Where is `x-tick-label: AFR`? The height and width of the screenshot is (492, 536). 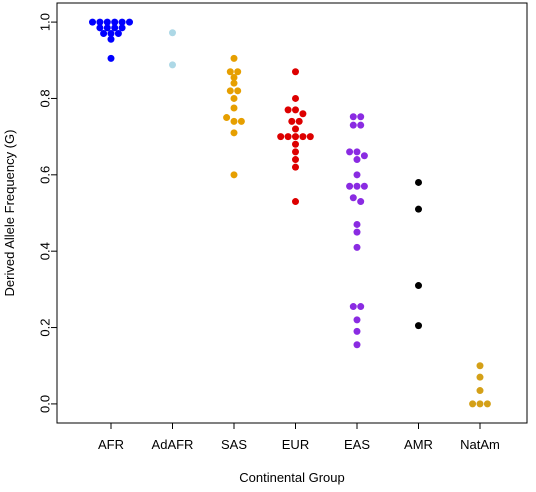
x-tick-label: AFR is located at coordinates (111, 444).